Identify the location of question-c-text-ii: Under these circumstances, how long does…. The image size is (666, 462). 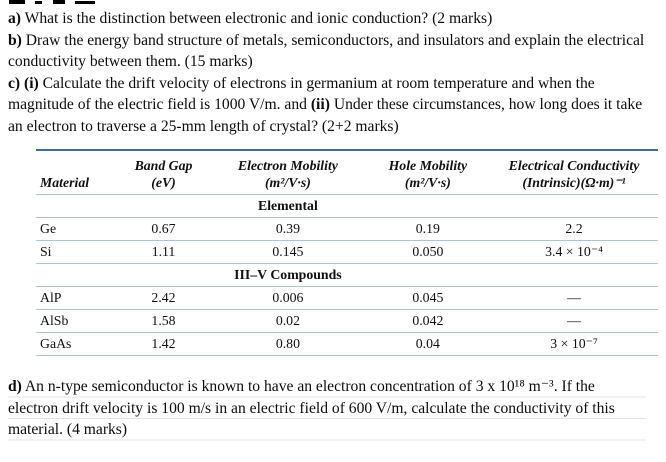
(325, 115).